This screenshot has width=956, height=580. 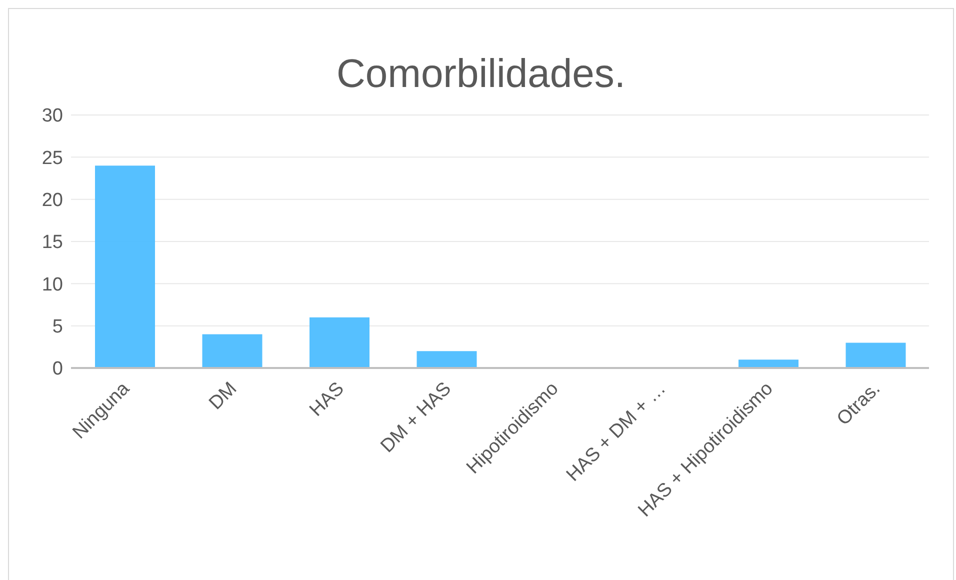 What do you see at coordinates (52, 243) in the screenshot?
I see `y-tick-label: 15` at bounding box center [52, 243].